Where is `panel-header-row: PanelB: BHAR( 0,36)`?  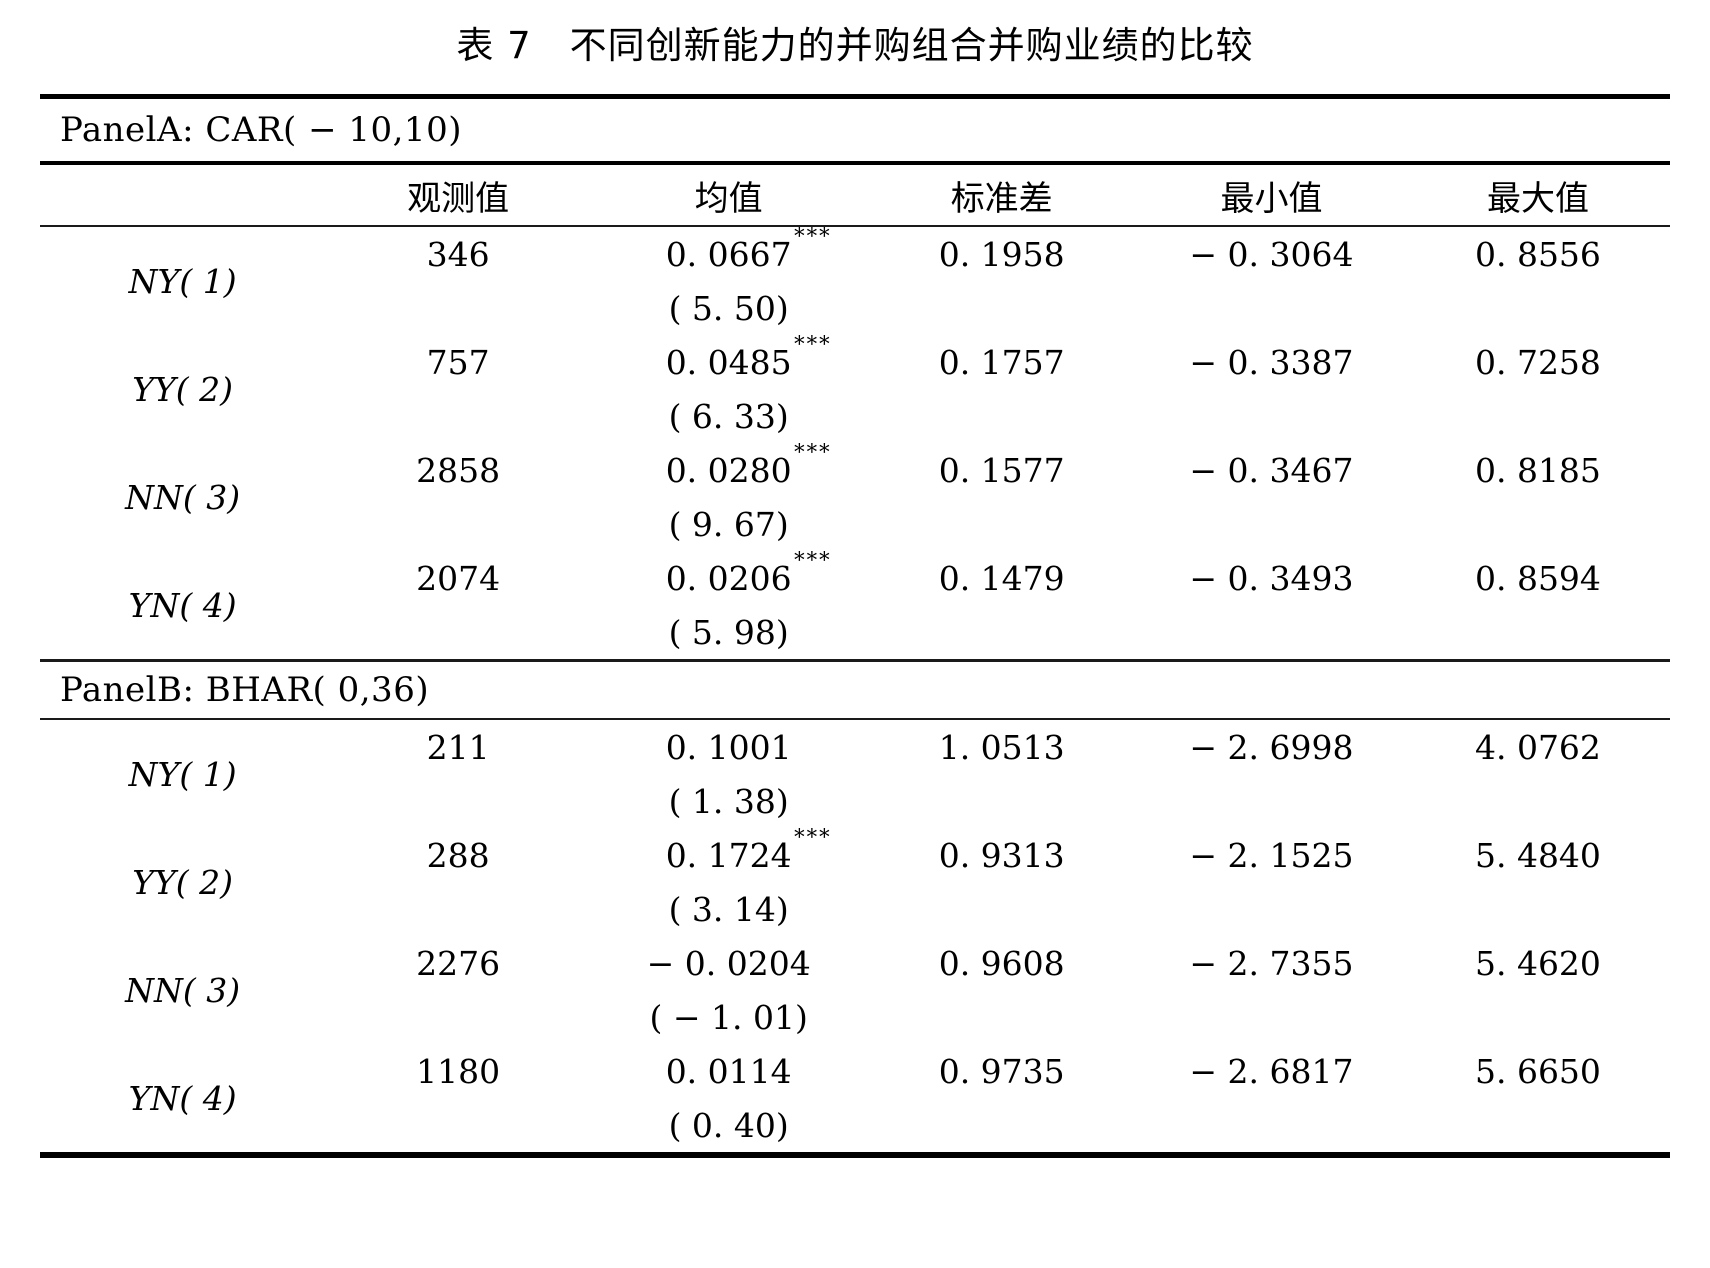 panel-header-row: PanelB: BHAR( 0,36) is located at coordinates (855, 689).